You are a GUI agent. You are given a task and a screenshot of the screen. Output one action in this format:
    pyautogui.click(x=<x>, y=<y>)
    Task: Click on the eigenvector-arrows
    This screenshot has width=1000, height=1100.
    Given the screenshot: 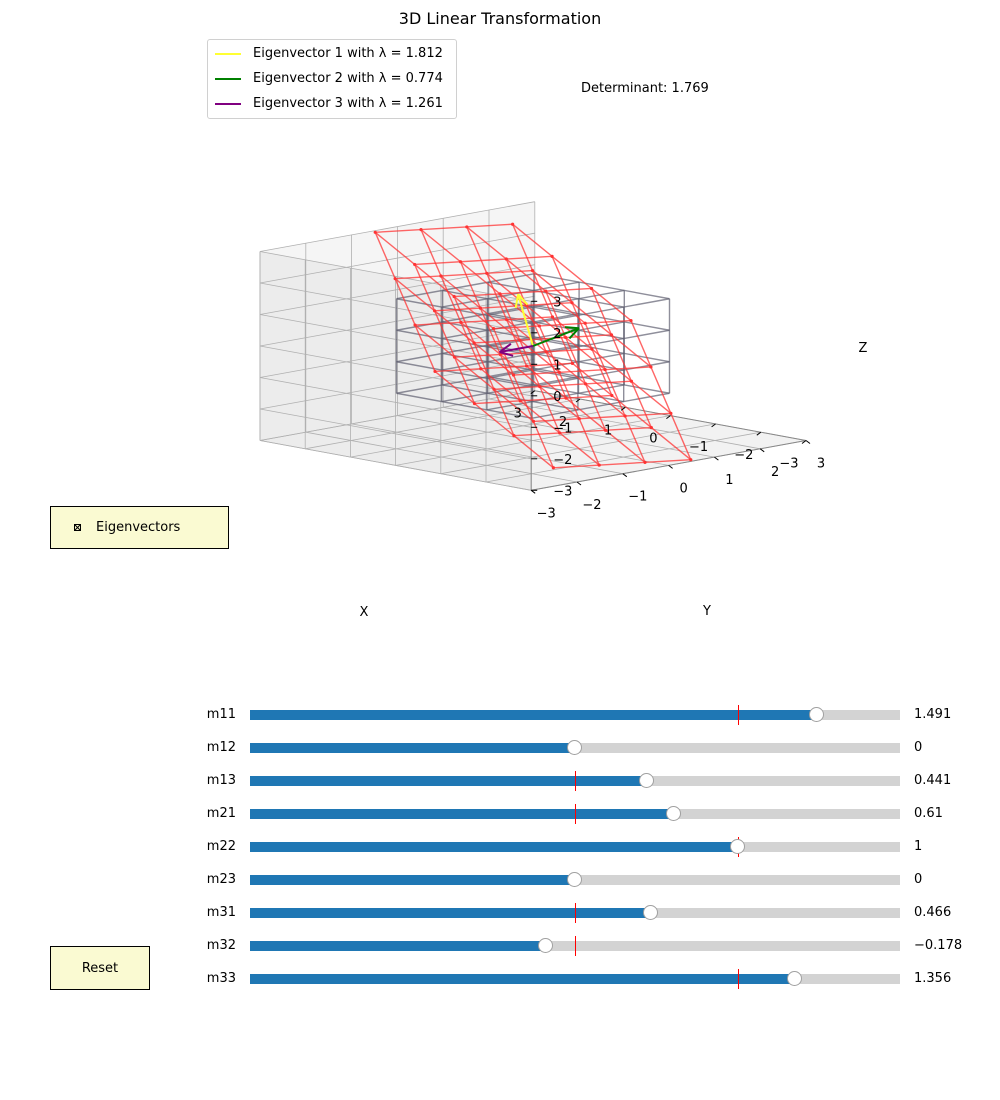 What is the action you would take?
    pyautogui.click(x=539, y=325)
    